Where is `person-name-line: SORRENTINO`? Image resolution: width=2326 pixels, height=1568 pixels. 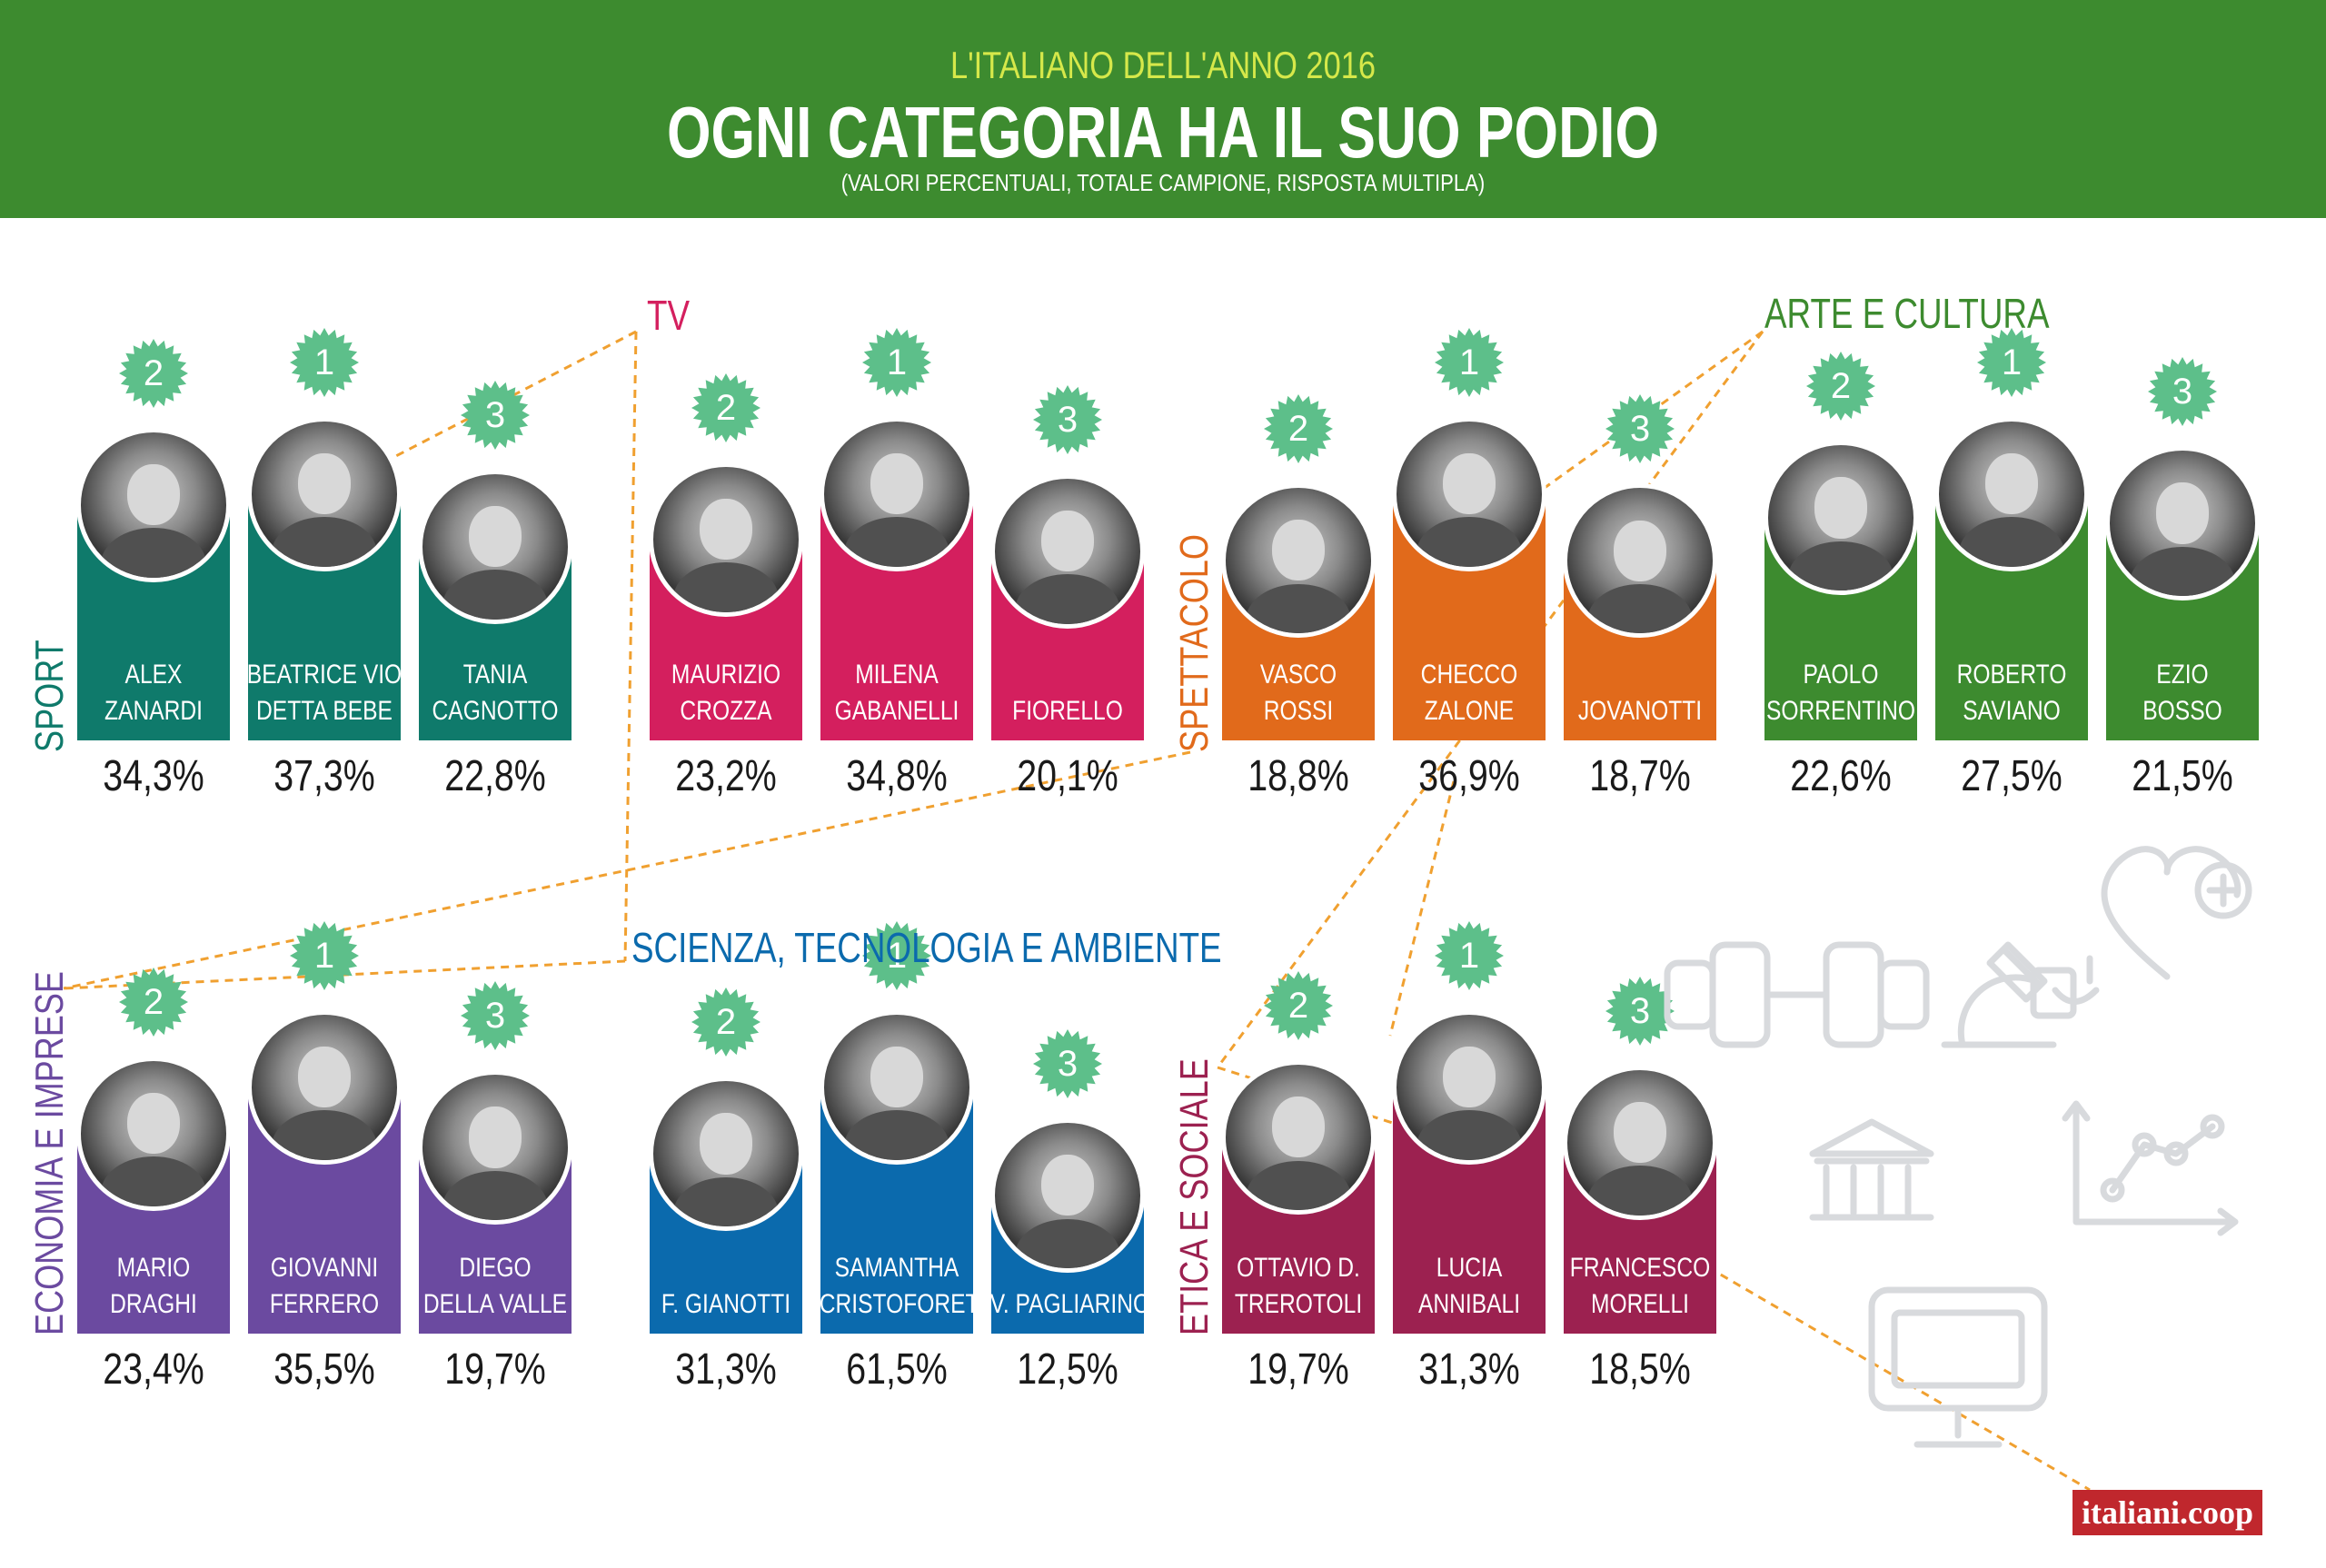 person-name-line: SORRENTINO is located at coordinates (1840, 711).